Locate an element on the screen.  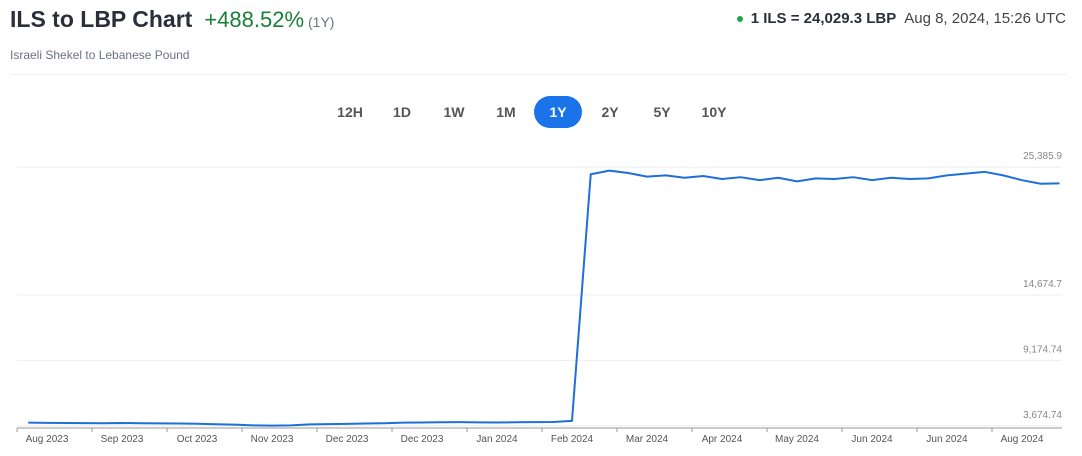
x-tick-label: Mar 2024 is located at coordinates (647, 439).